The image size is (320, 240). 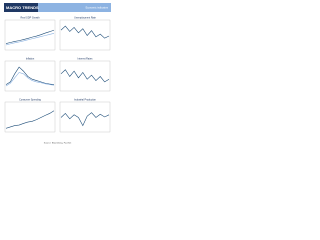 What do you see at coordinates (85, 100) in the screenshot?
I see `chart-title: Industrial Production` at bounding box center [85, 100].